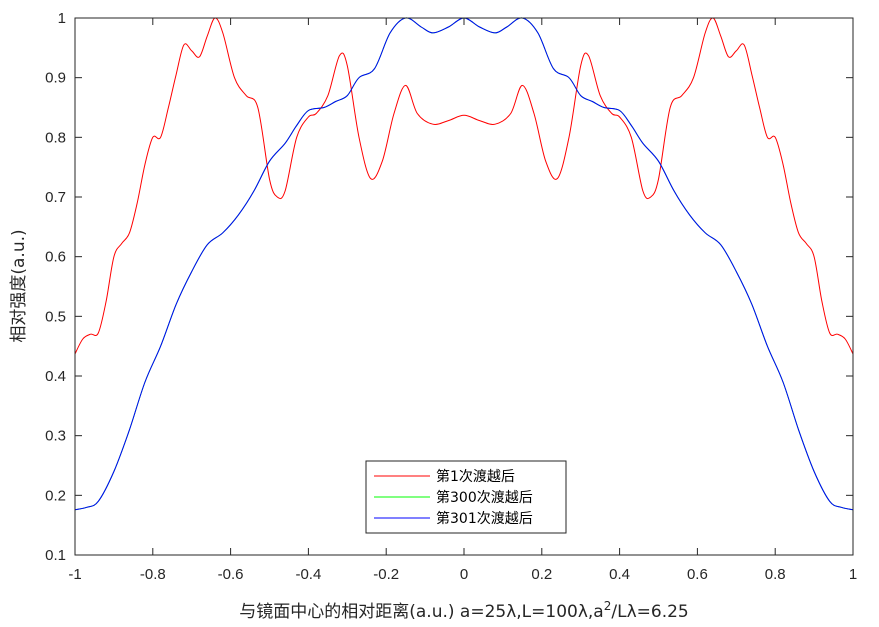  What do you see at coordinates (697, 574) in the screenshot?
I see `x-tick-label: 0.6` at bounding box center [697, 574].